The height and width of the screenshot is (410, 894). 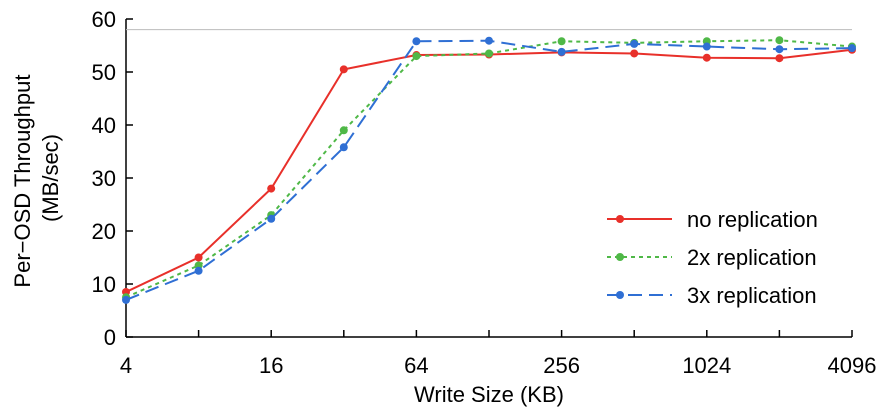 I want to click on y-tick-label: 20, so click(x=104, y=231).